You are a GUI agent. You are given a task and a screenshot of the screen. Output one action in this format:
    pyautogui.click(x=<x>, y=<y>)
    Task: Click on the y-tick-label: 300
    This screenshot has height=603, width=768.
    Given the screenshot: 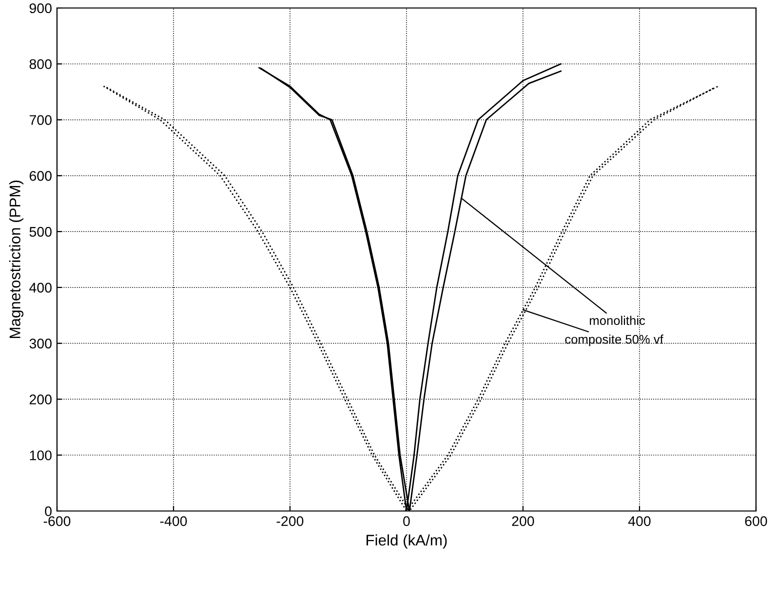 What is the action you would take?
    pyautogui.click(x=41, y=343)
    